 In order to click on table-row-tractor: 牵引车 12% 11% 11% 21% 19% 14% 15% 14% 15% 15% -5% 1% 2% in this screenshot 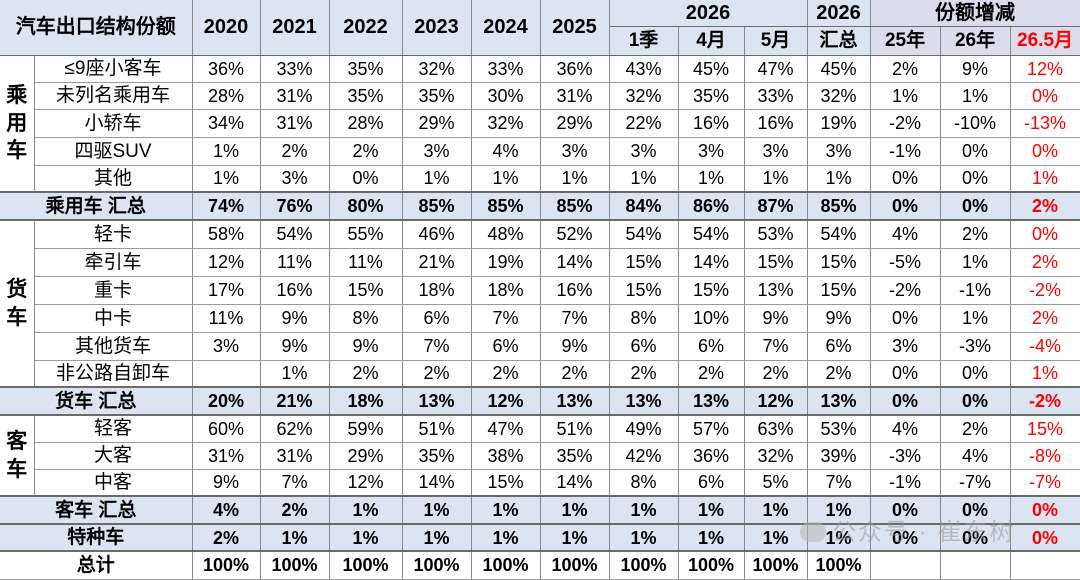, I will do `click(540, 262)`.